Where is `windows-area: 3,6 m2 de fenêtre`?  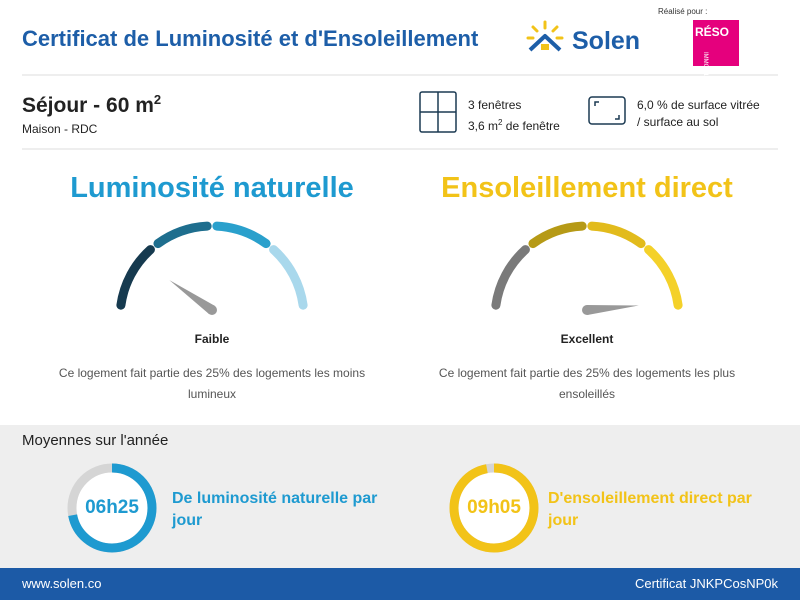 windows-area: 3,6 m2 de fenêtre is located at coordinates (514, 124).